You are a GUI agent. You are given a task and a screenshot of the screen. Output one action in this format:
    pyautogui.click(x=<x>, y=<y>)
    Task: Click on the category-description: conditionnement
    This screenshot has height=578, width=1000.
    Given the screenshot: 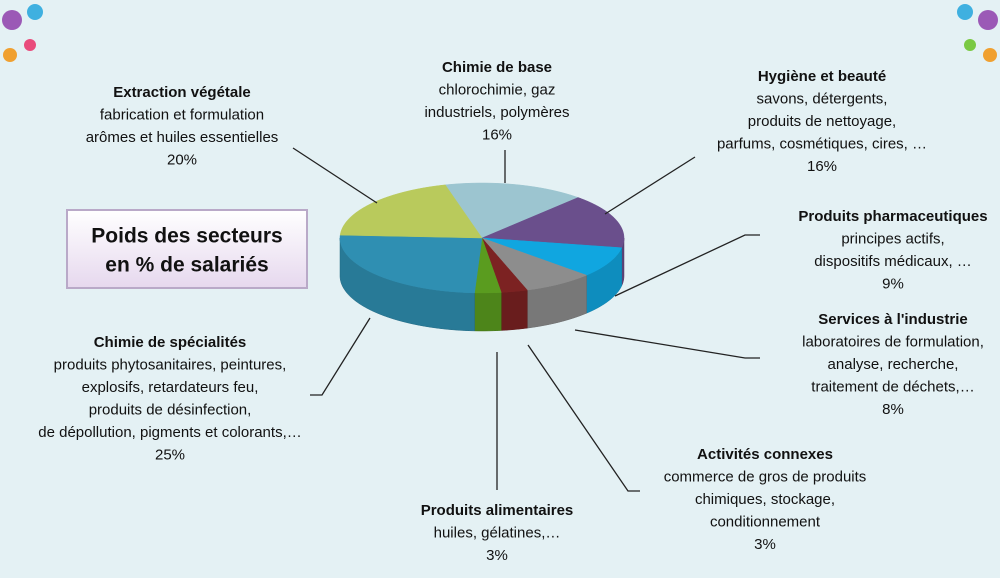 What is the action you would take?
    pyautogui.click(x=765, y=521)
    